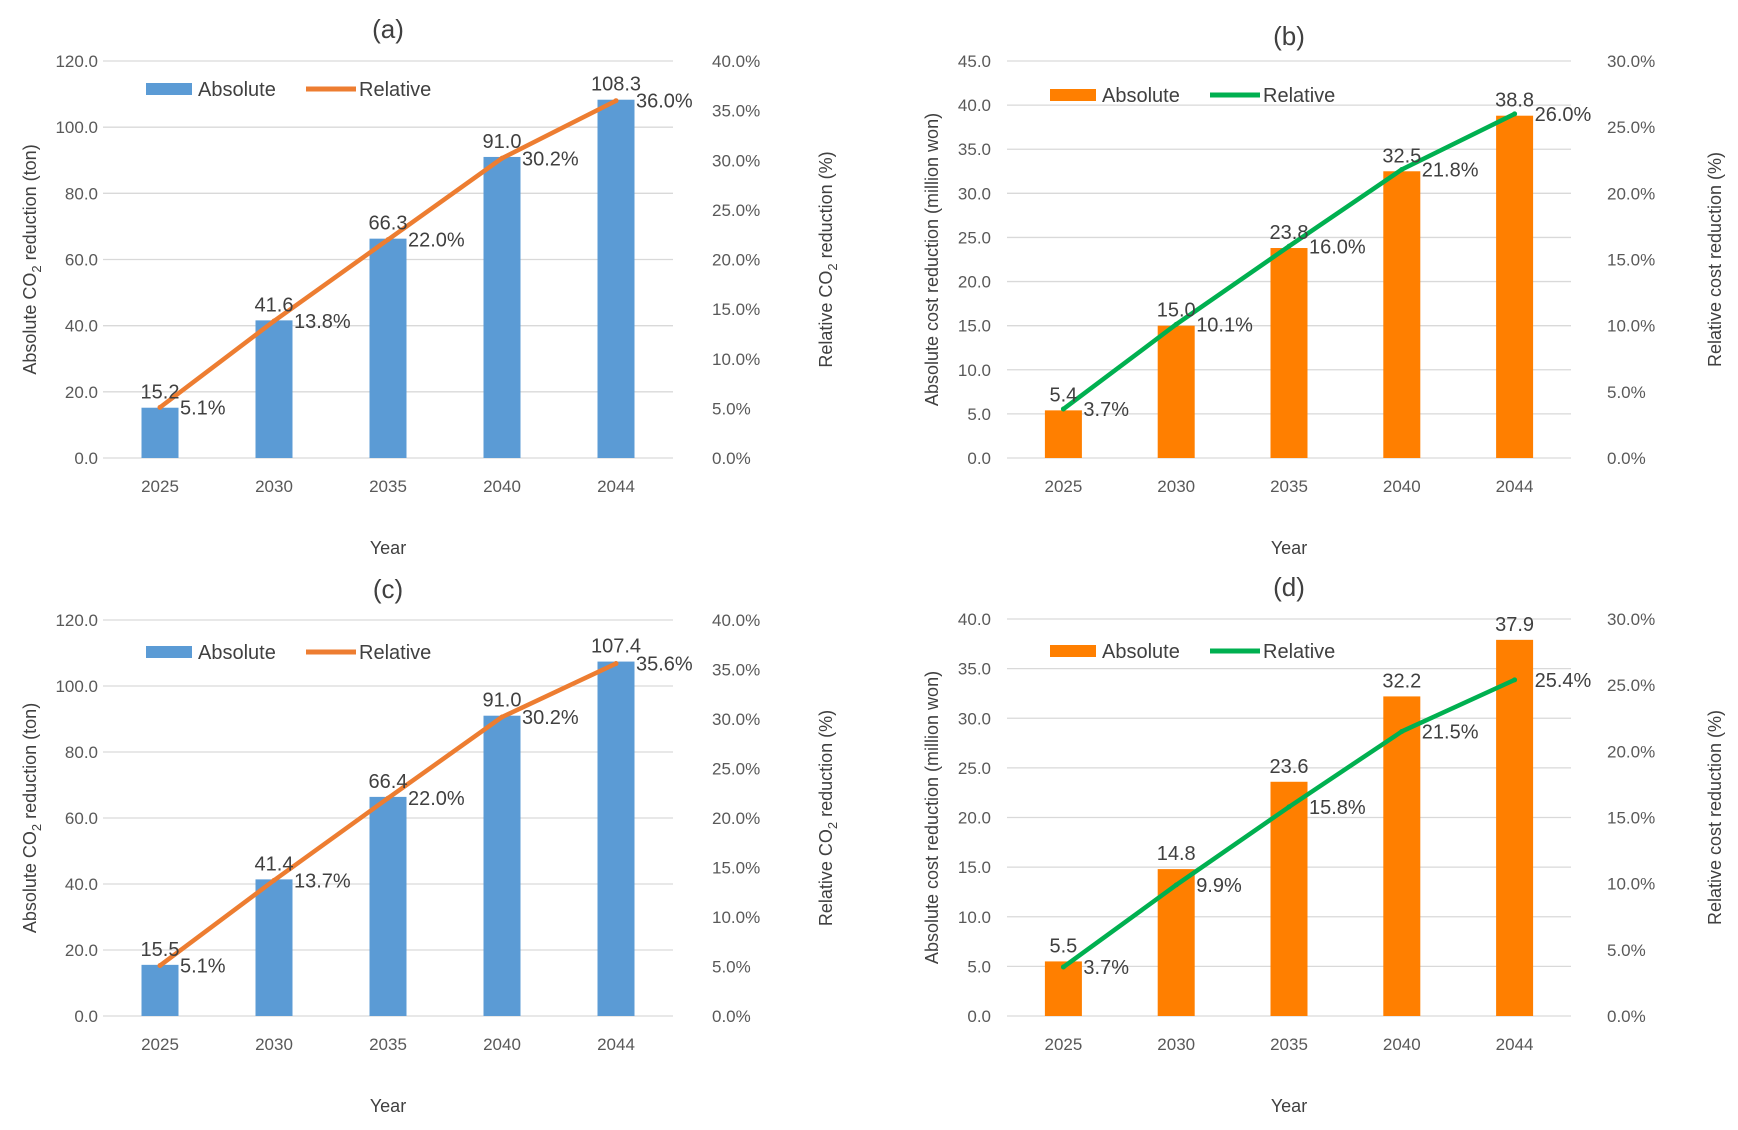 Image resolution: width=1738 pixels, height=1130 pixels. I want to click on line-data-label: 16.0%, so click(1337, 247).